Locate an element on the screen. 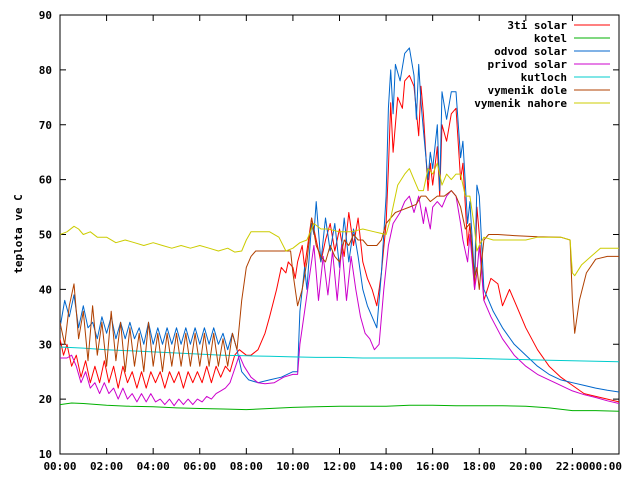 Image resolution: width=640 pixels, height=485 pixels. x-tick-label: 06:00 is located at coordinates (199, 466).